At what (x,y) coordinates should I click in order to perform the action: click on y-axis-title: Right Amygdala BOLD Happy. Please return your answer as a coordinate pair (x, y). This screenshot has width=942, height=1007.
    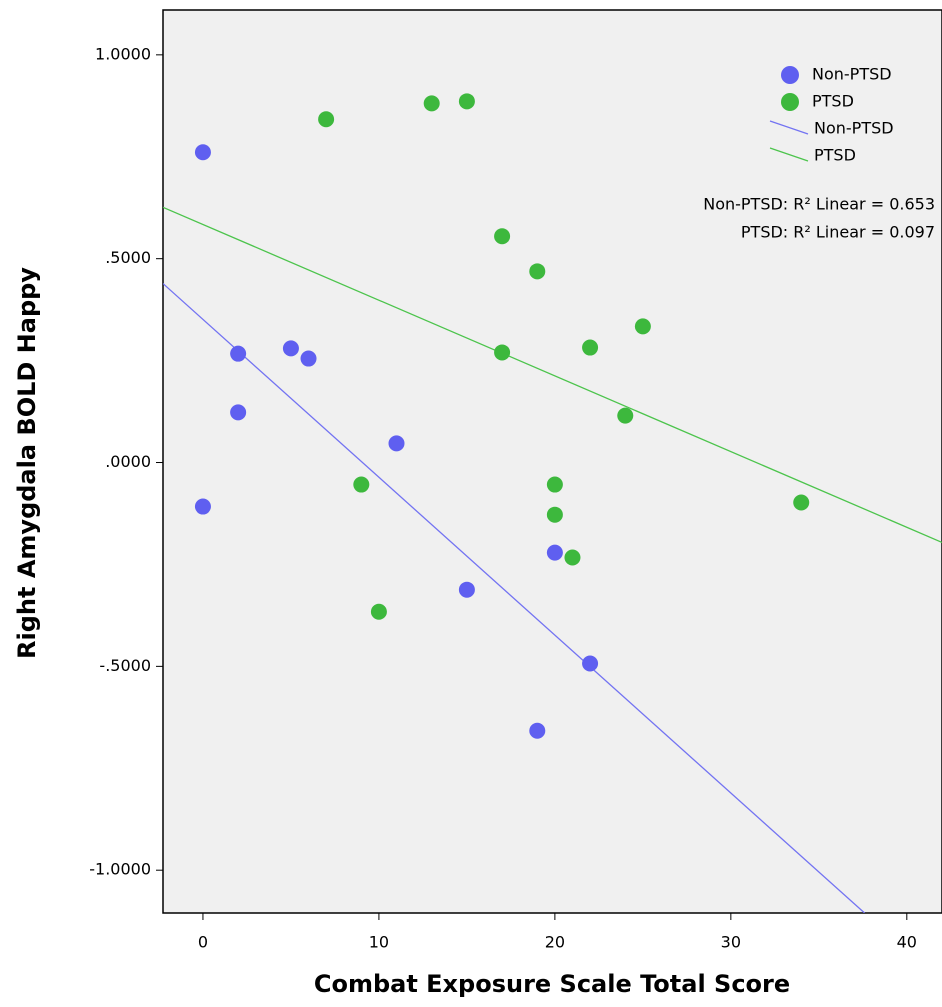
    Looking at the image, I should click on (27, 463).